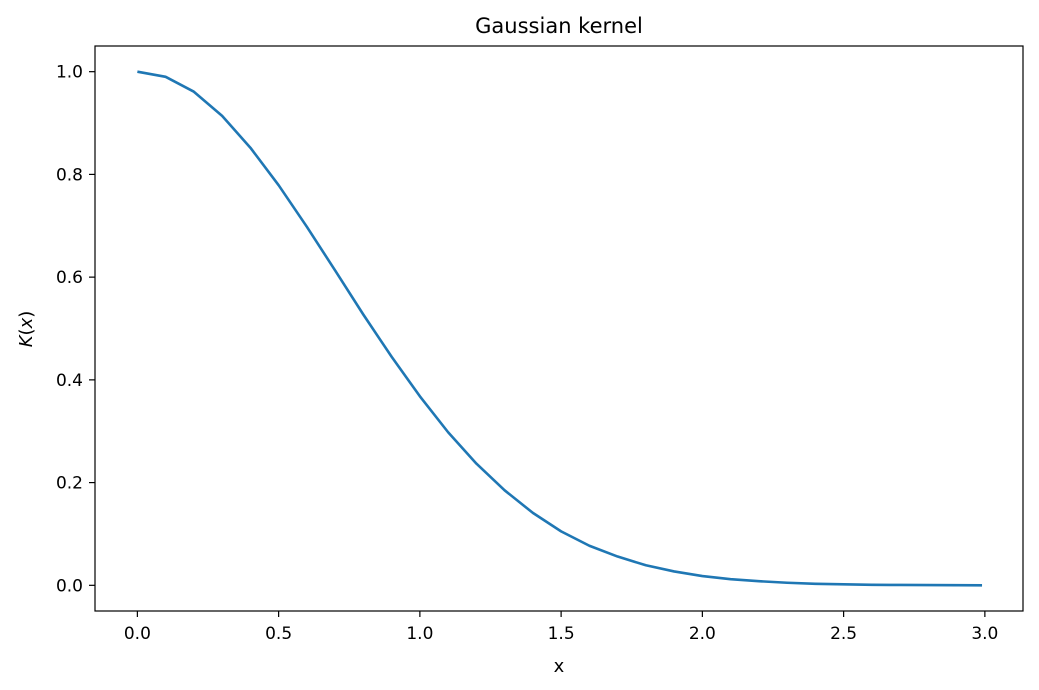  I want to click on y-axis-title-open: (, so click(26, 331).